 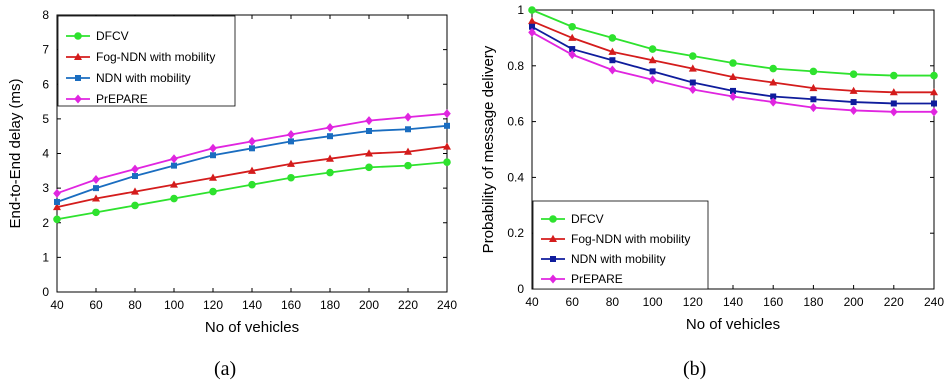 What do you see at coordinates (515, 233) in the screenshot?
I see `y-tick-label: 0.2` at bounding box center [515, 233].